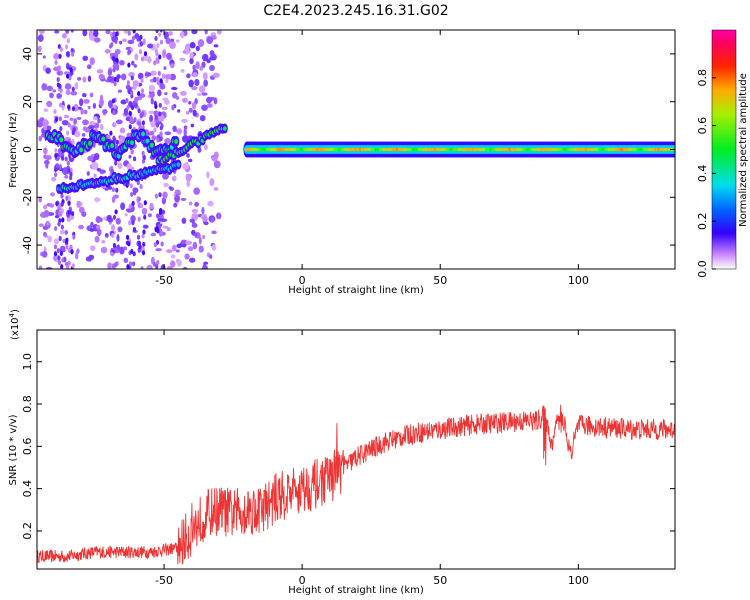  I want to click on snr-y-label: SNR (10 * v/v), so click(13, 449).